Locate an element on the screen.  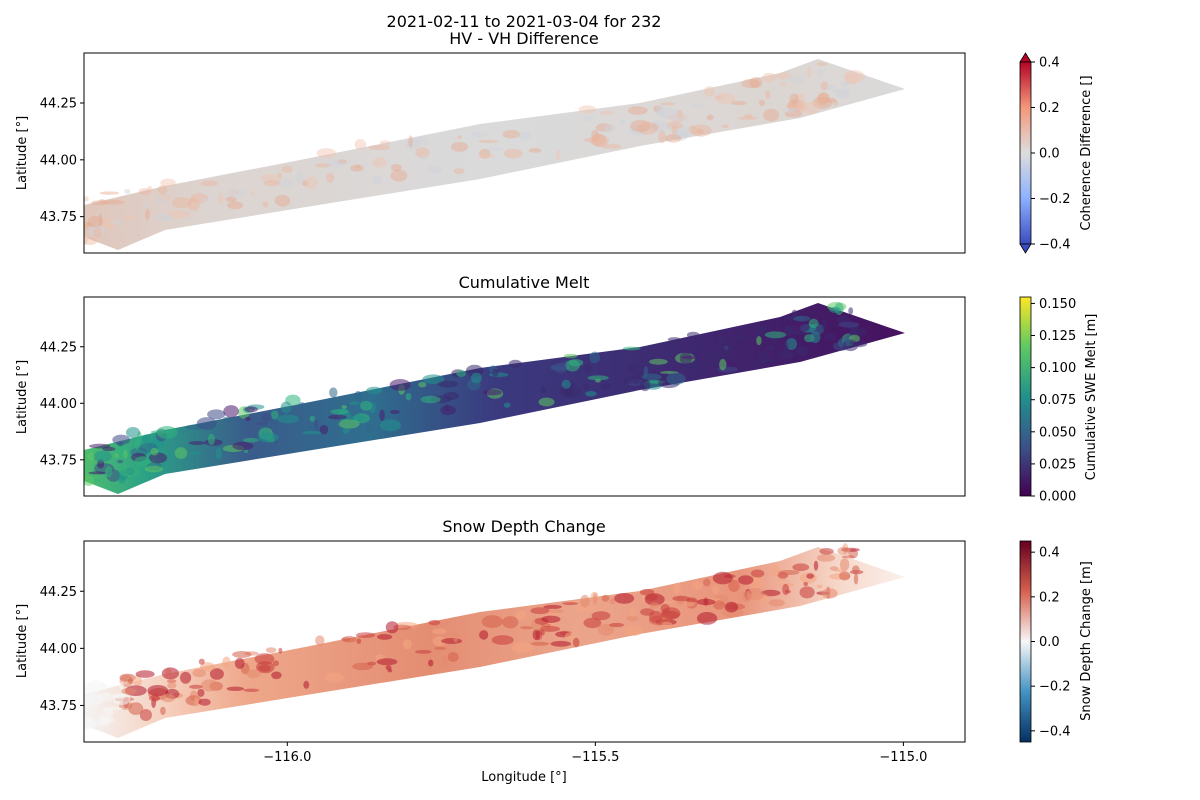
y-tick-label: 44.25 is located at coordinates (58, 592).